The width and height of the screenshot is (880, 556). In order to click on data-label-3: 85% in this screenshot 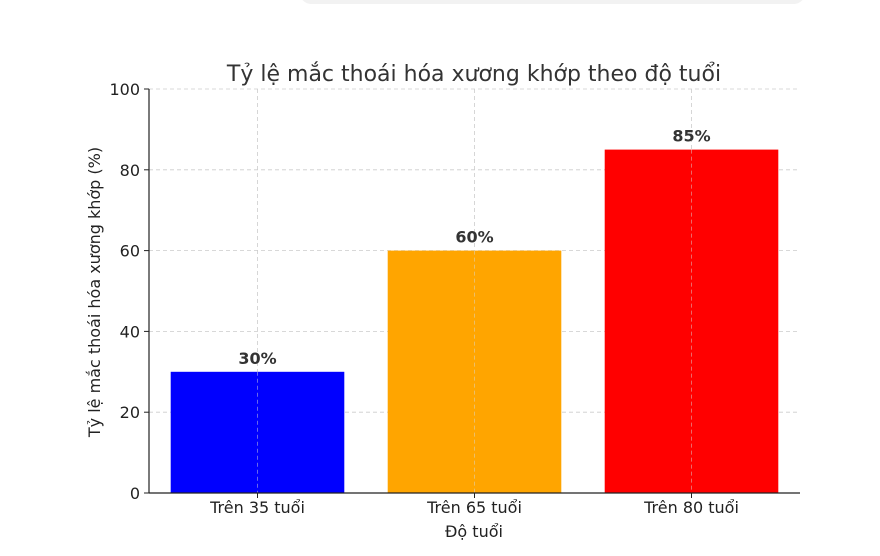, I will do `click(691, 136)`.